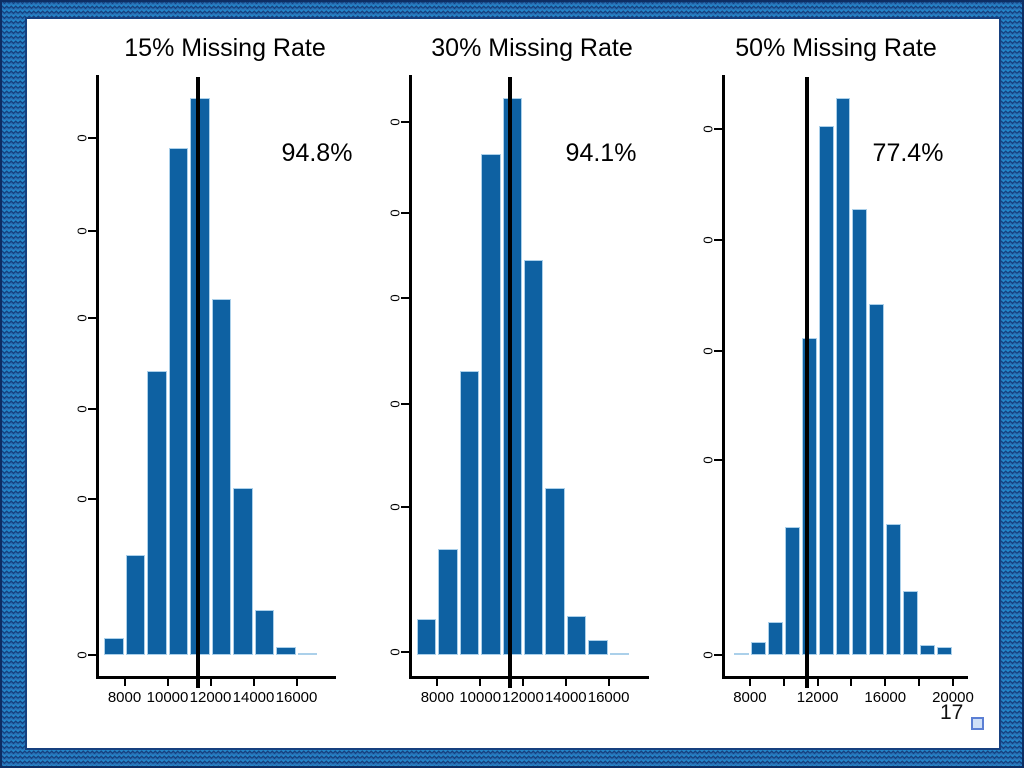  What do you see at coordinates (952, 712) in the screenshot?
I see `page-number: 17` at bounding box center [952, 712].